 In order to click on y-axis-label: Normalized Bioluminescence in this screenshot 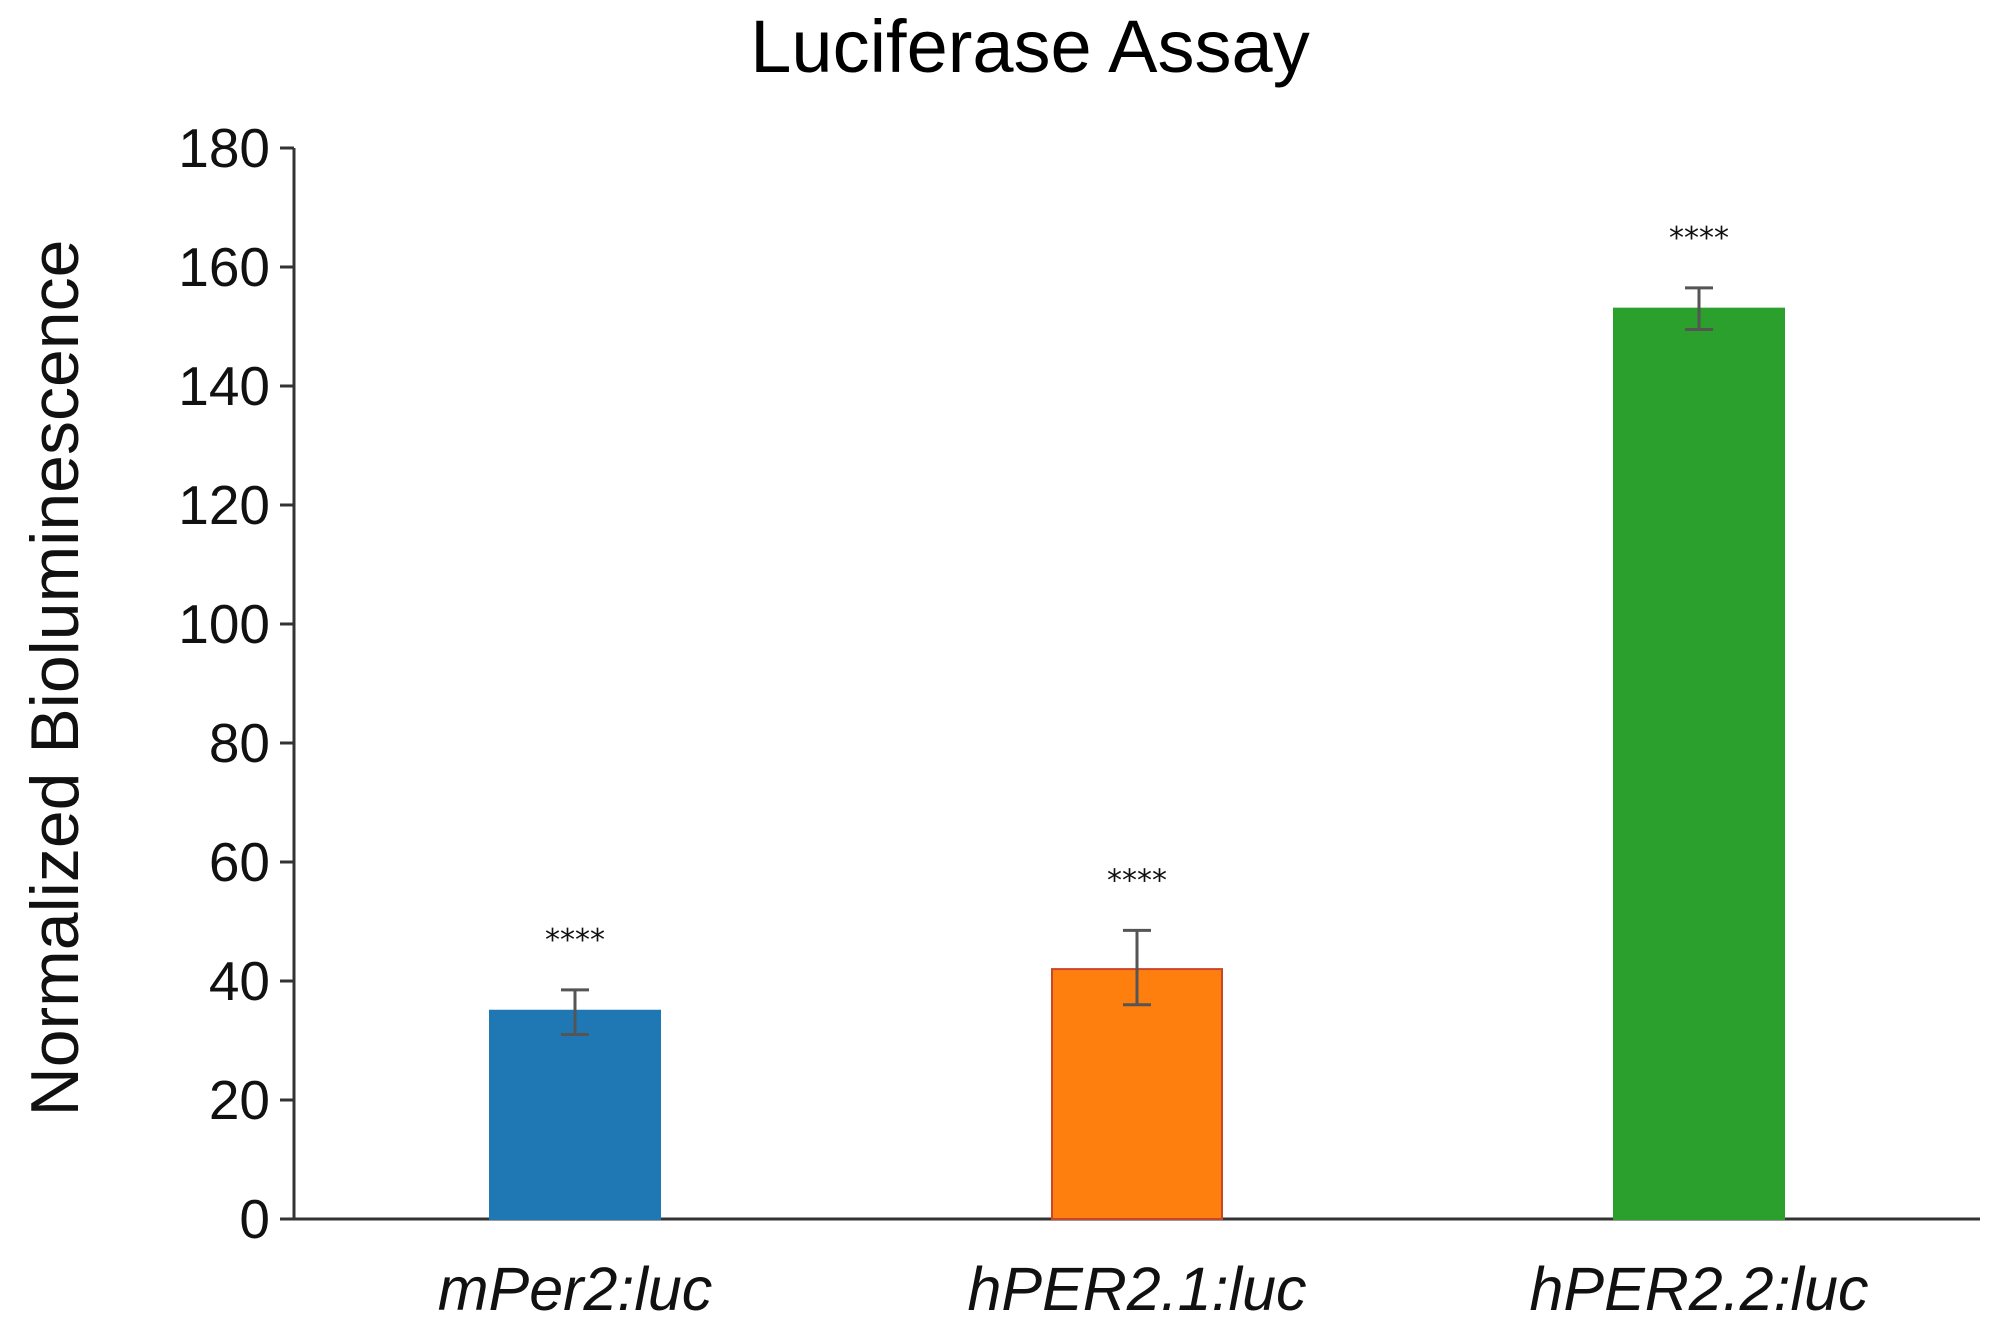, I will do `click(55, 678)`.